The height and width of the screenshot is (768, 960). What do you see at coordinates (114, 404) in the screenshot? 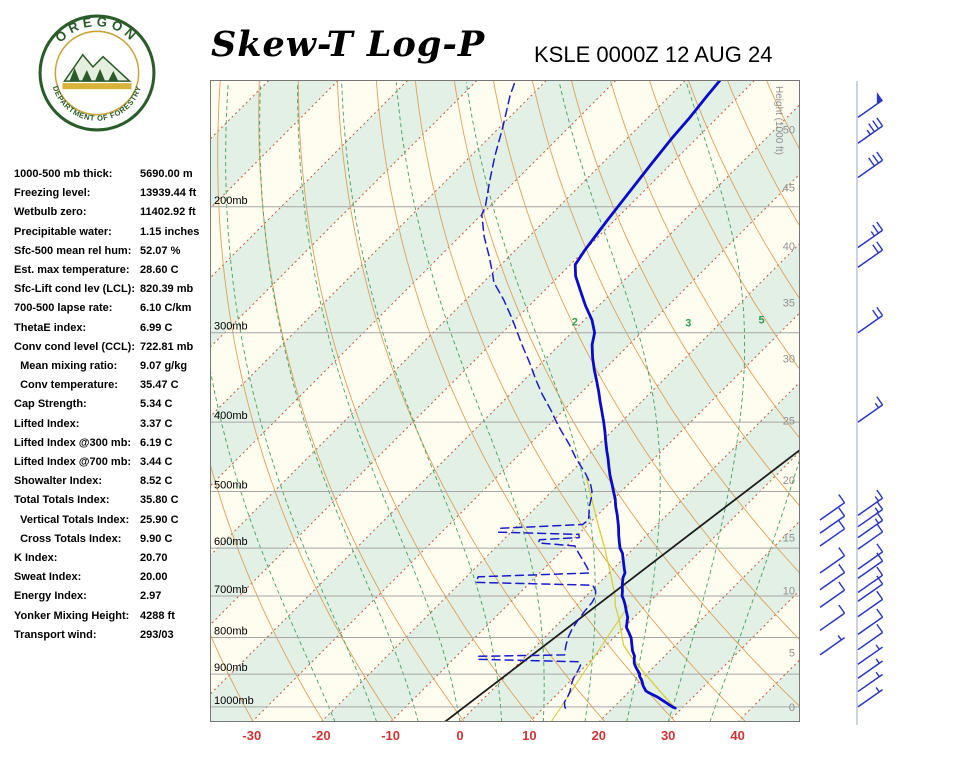
I see `stat-row: Cap Strength: 5.34 C` at bounding box center [114, 404].